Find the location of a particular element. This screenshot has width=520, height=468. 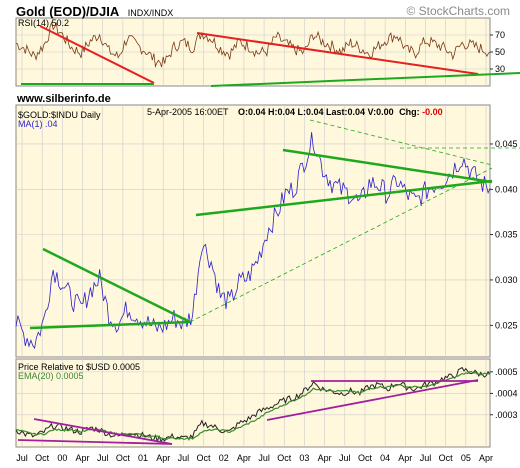

y-tick-label: 30 is located at coordinates (500, 69).